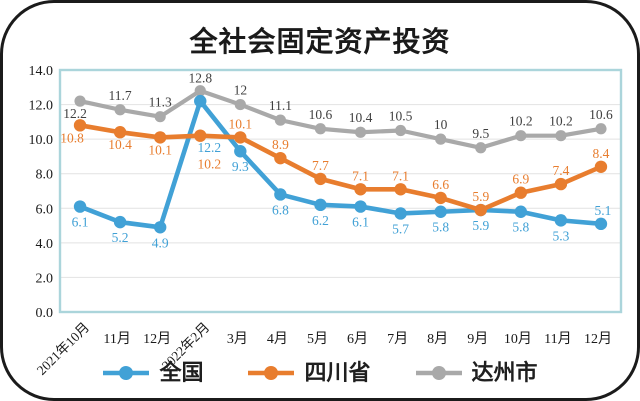 This screenshot has width=640, height=401. I want to click on data-label-sichuan: 10.2, so click(209, 164).